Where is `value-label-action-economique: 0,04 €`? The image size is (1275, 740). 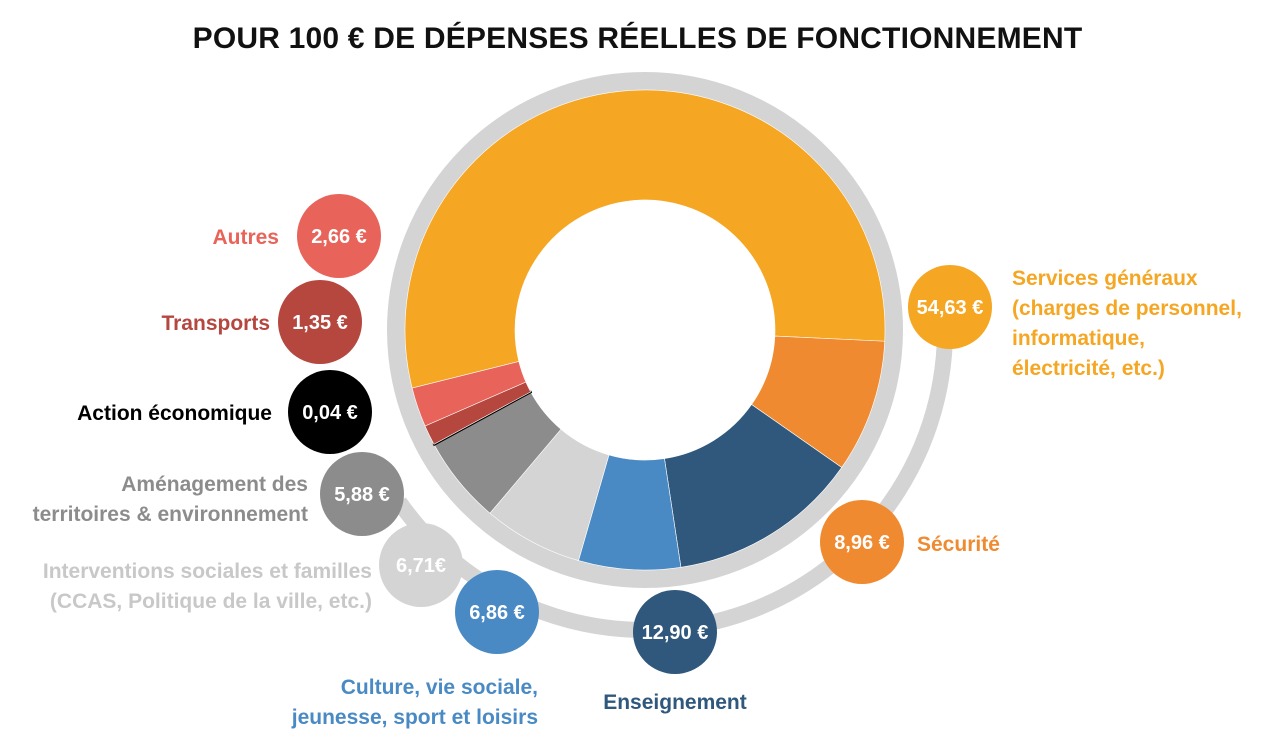
value-label-action-economique: 0,04 € is located at coordinates (330, 413).